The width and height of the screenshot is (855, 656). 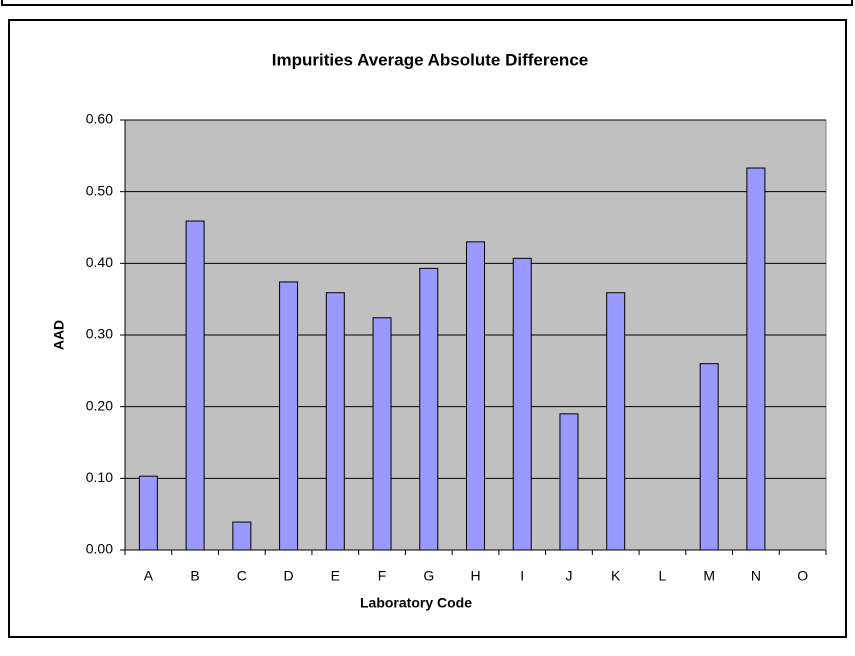 I want to click on x-tick-label: H, so click(x=475, y=576).